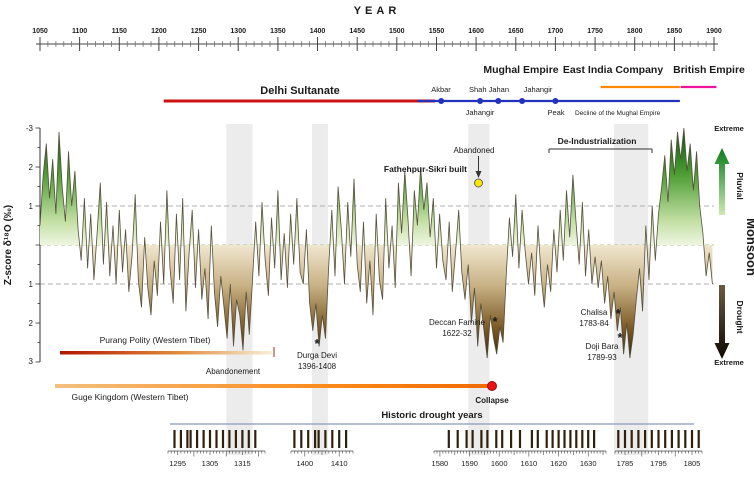 The image size is (754, 488). What do you see at coordinates (602, 357) in the screenshot?
I see `doji-bara-years: 1789-93` at bounding box center [602, 357].